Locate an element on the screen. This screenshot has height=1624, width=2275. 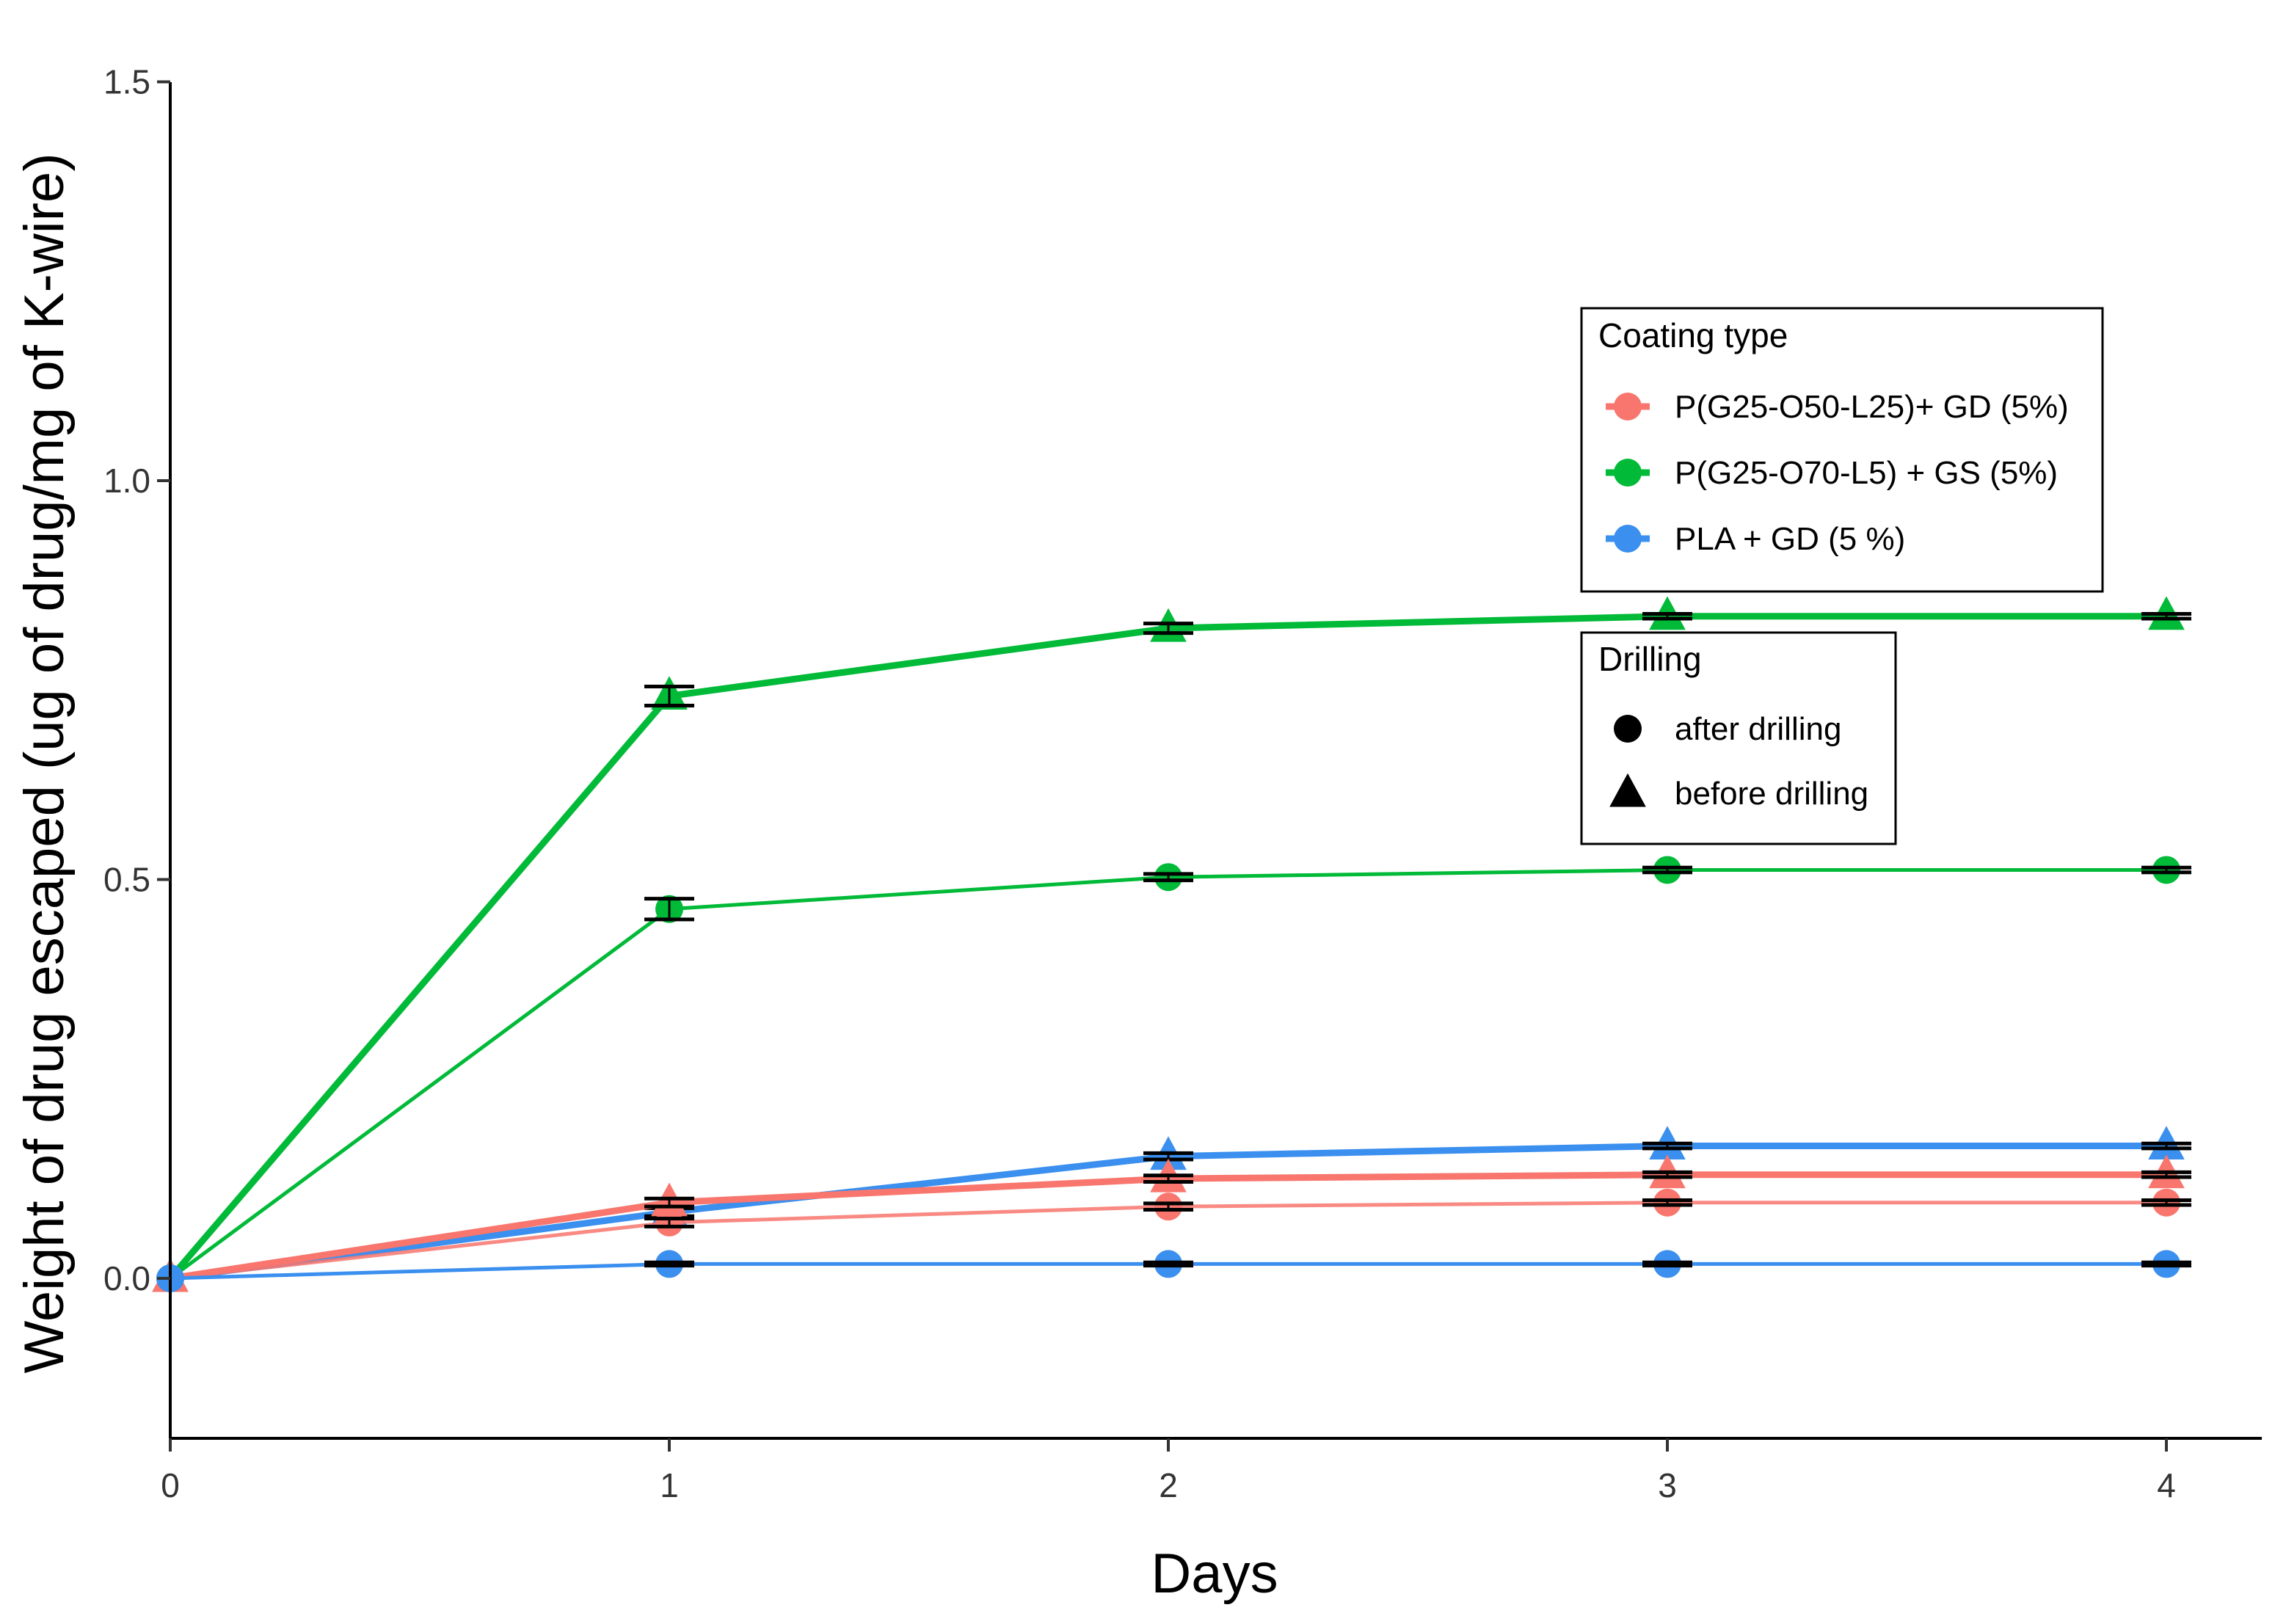
legend-drilling-title: Drilling is located at coordinates (1650, 659).